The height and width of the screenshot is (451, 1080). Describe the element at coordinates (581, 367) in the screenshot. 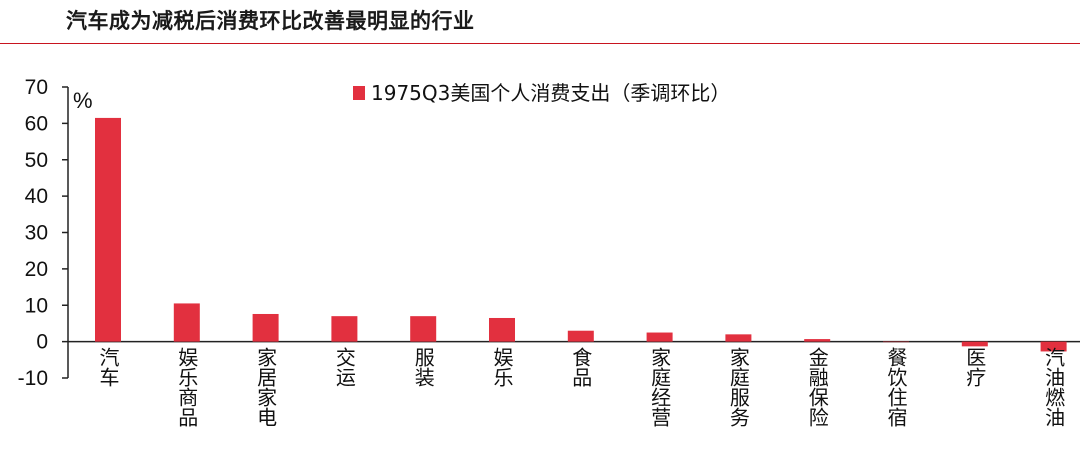

I see `category-label: 食品` at that location.